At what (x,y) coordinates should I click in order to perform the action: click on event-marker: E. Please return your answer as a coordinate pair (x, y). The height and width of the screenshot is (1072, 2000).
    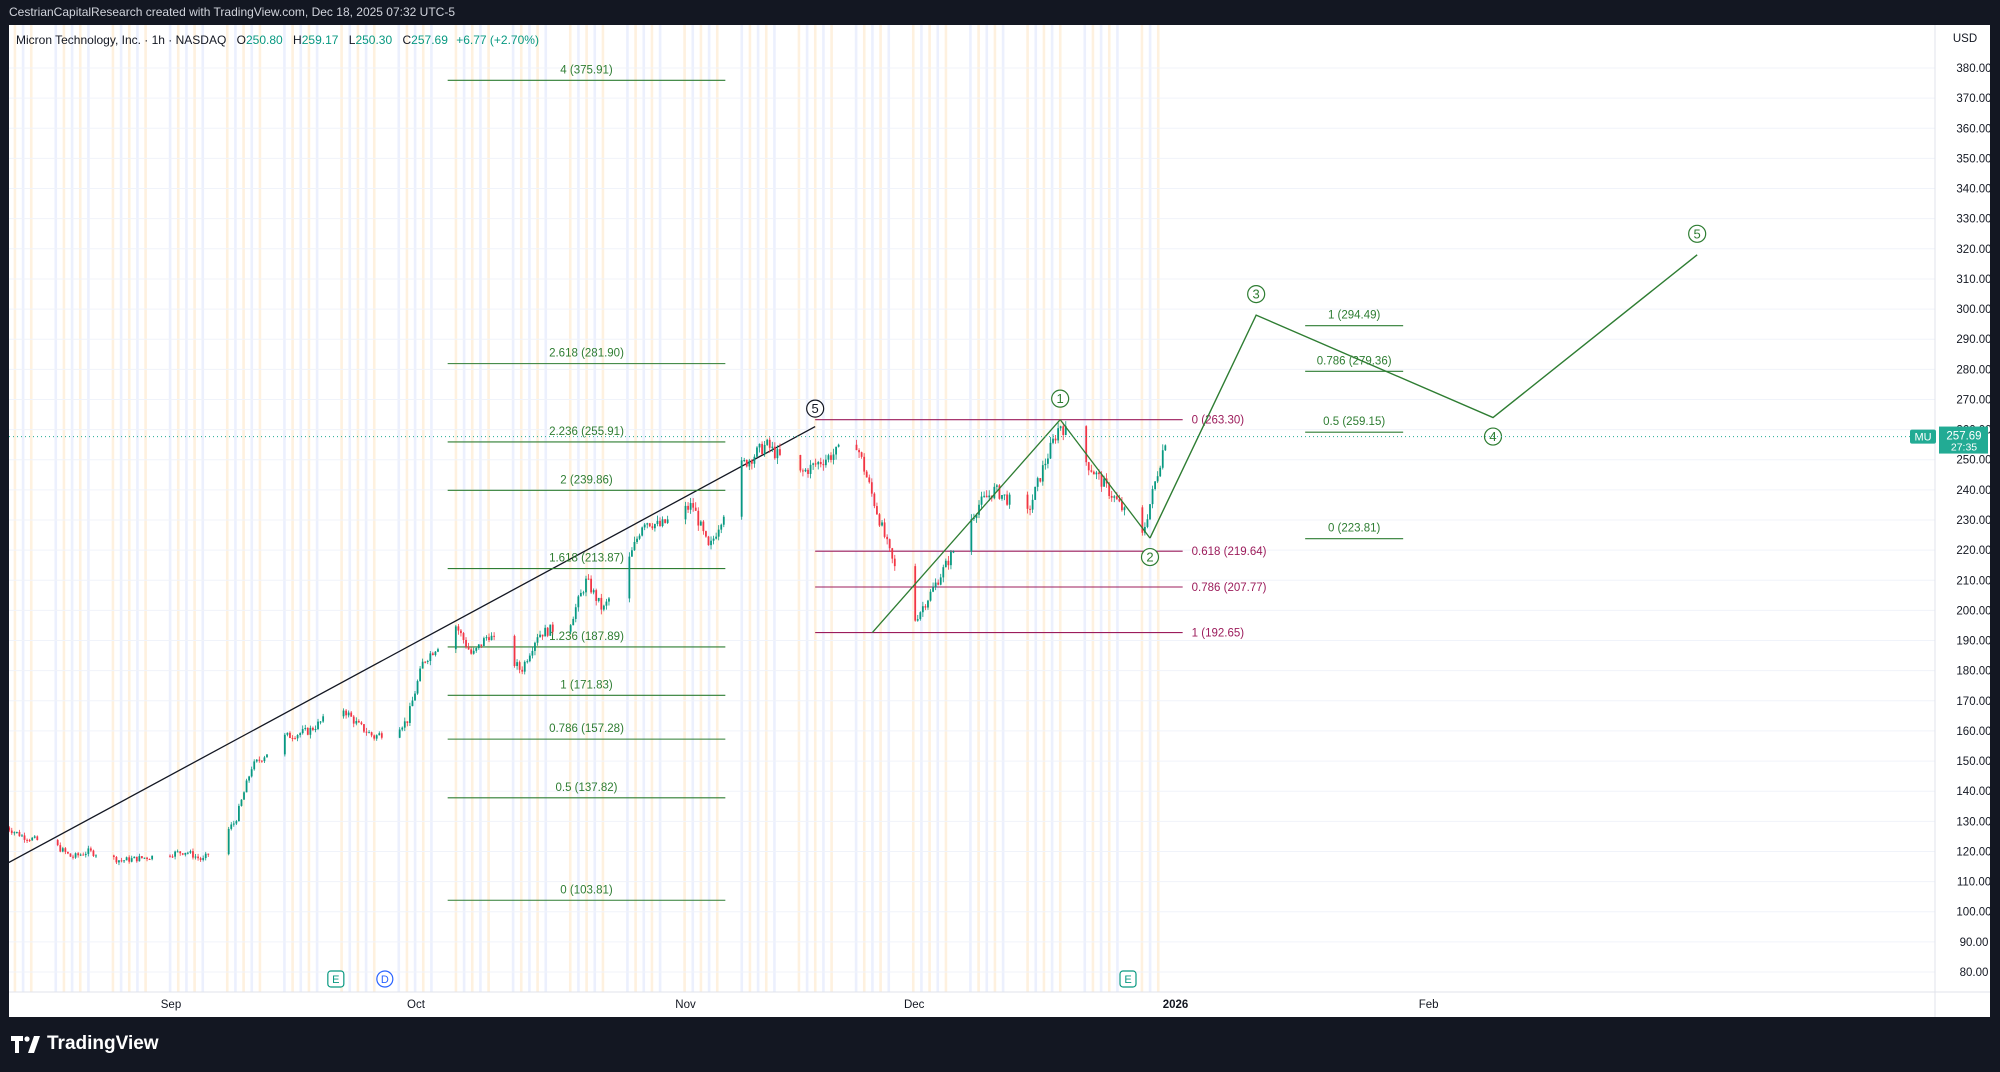
    Looking at the image, I should click on (1128, 979).